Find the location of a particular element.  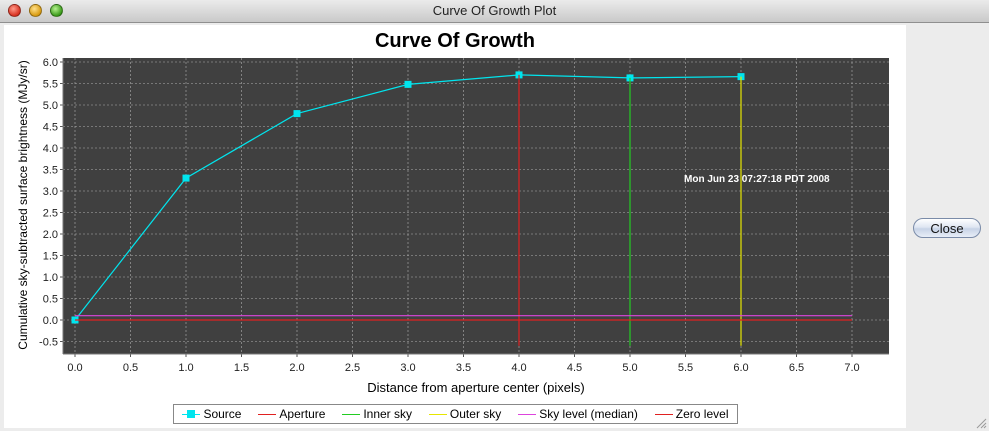

legend-label: Aperture is located at coordinates (302, 414).